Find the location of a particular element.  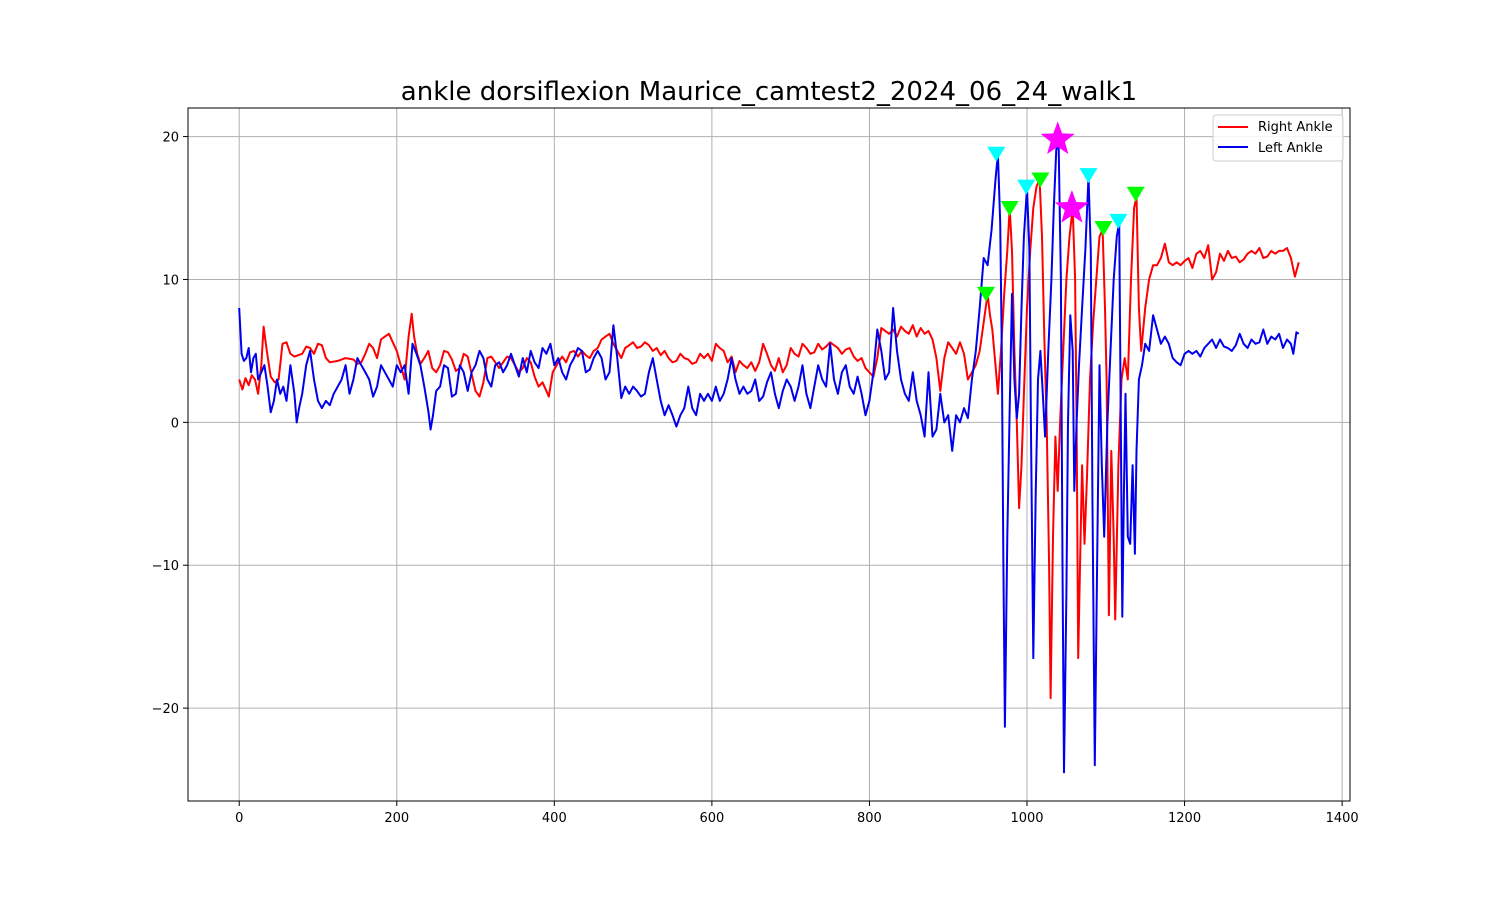

x-tick-label: 200 is located at coordinates (396, 818).